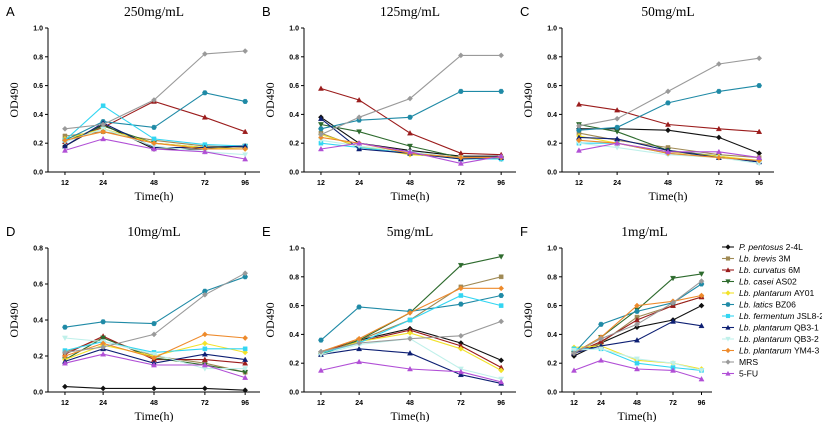  I want to click on legend-item: Lb. plantarum QB3-1, so click(770, 328).